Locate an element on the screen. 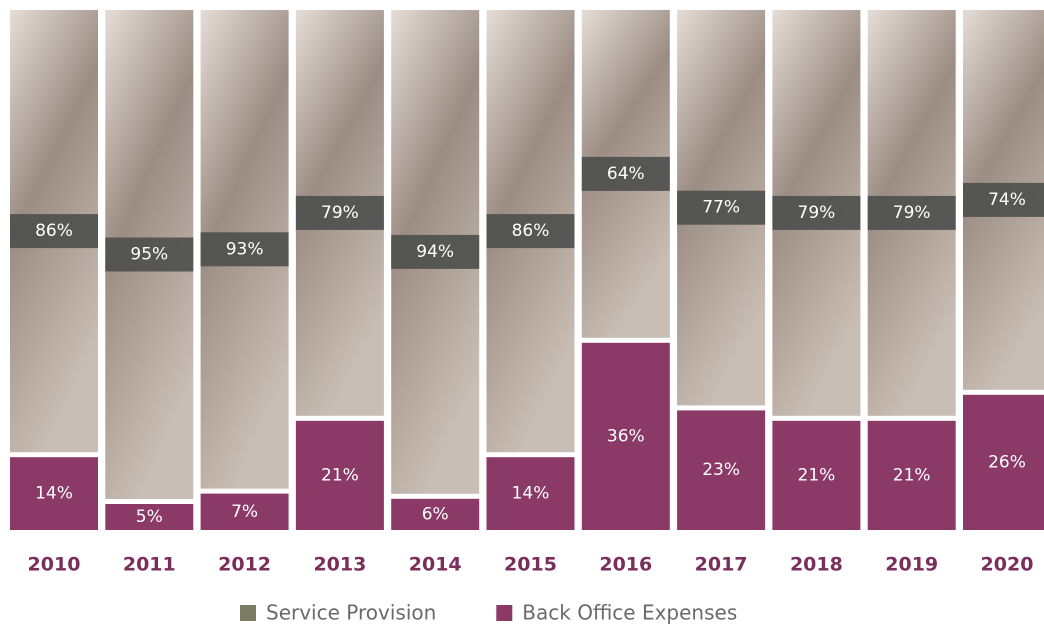 This screenshot has height=629, width=1044. value-label: 93% is located at coordinates (245, 249).